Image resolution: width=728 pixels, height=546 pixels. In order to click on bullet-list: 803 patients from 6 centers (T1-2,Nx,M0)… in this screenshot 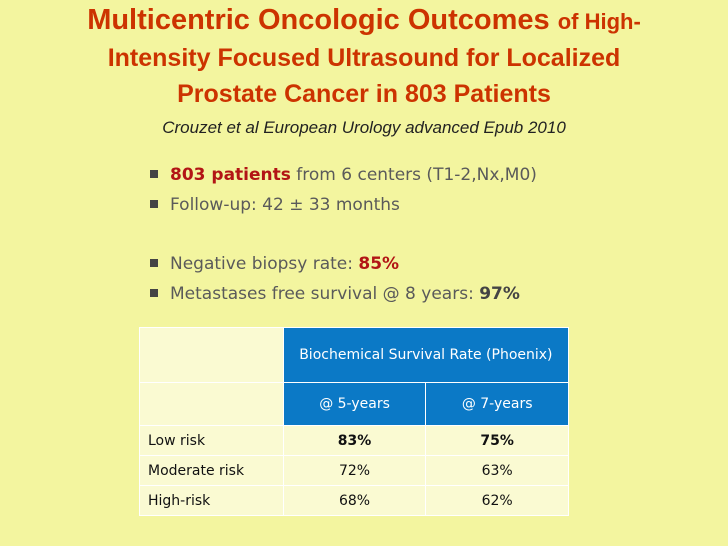, I will do `click(343, 234)`.